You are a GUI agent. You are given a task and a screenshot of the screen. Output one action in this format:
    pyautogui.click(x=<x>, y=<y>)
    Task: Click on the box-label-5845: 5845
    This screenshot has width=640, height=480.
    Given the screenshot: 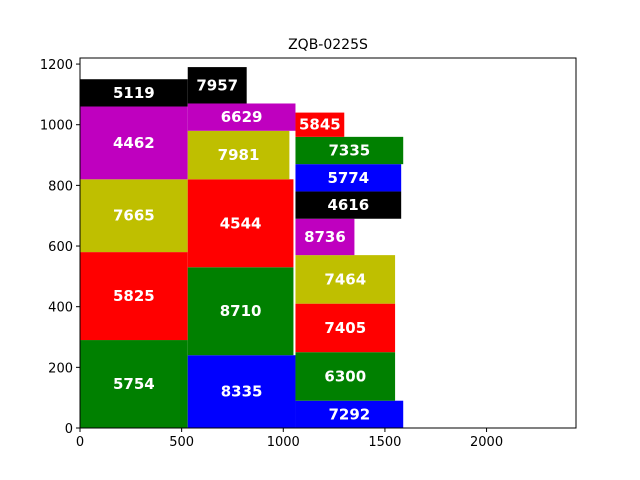 What is the action you would take?
    pyautogui.click(x=320, y=125)
    